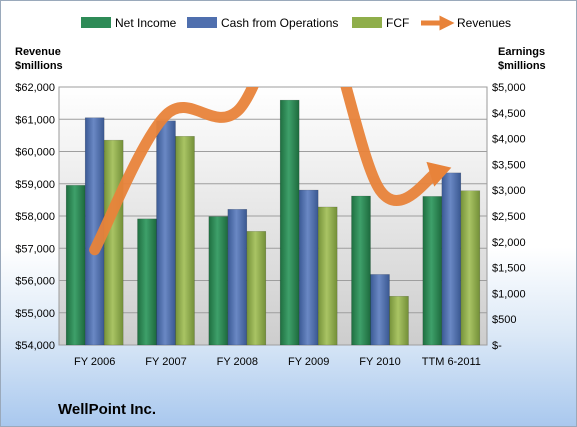 The height and width of the screenshot is (427, 577). Describe the element at coordinates (509, 243) in the screenshot. I see `right-tick-label: $2,000` at that location.